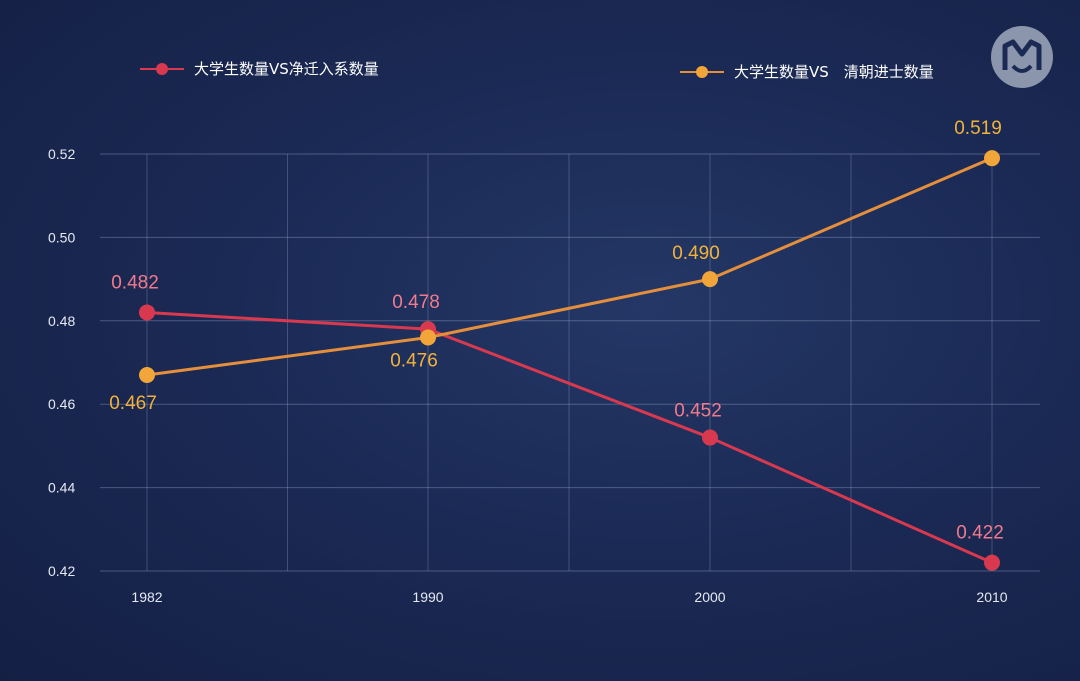  Describe the element at coordinates (698, 411) in the screenshot. I see `data-label: 0.452` at that location.